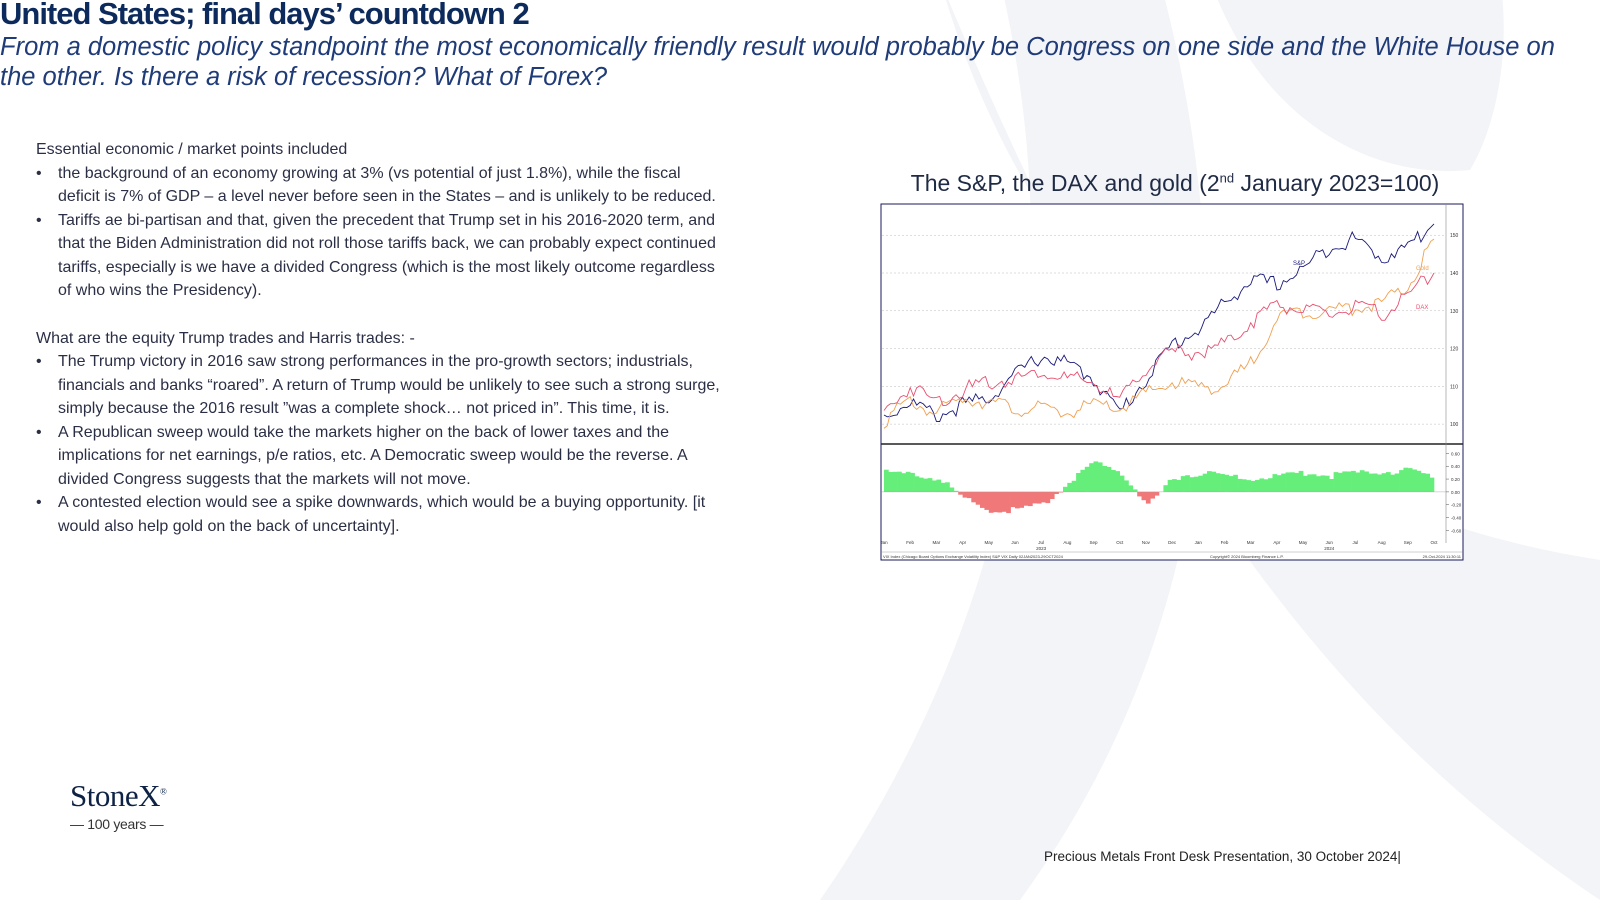 This screenshot has width=1600, height=900. Describe the element at coordinates (1422, 308) in the screenshot. I see `series-label: DAX` at that location.